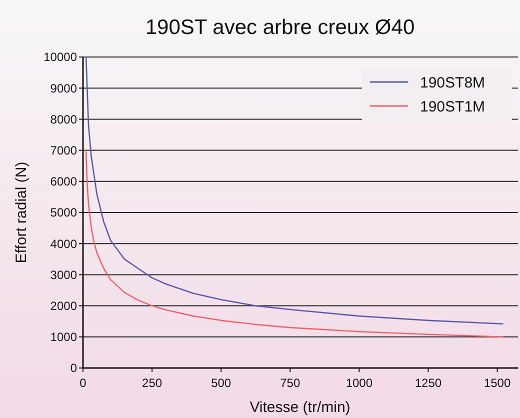  What do you see at coordinates (152, 383) in the screenshot?
I see `x-tick-label: 250` at bounding box center [152, 383].